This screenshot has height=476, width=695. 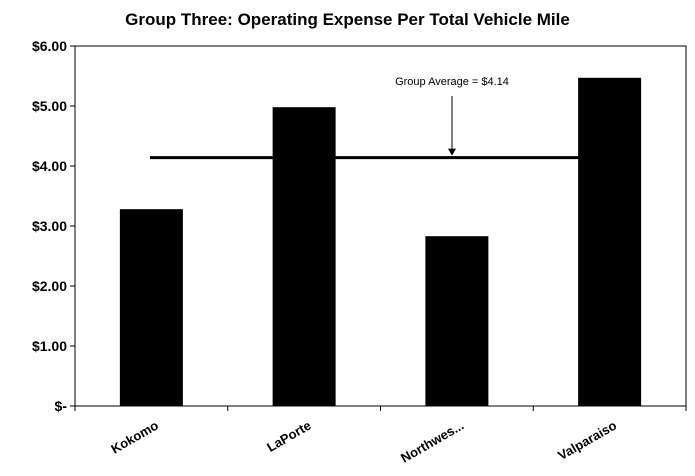 I want to click on x-category-label: Valparaiso, so click(x=587, y=441).